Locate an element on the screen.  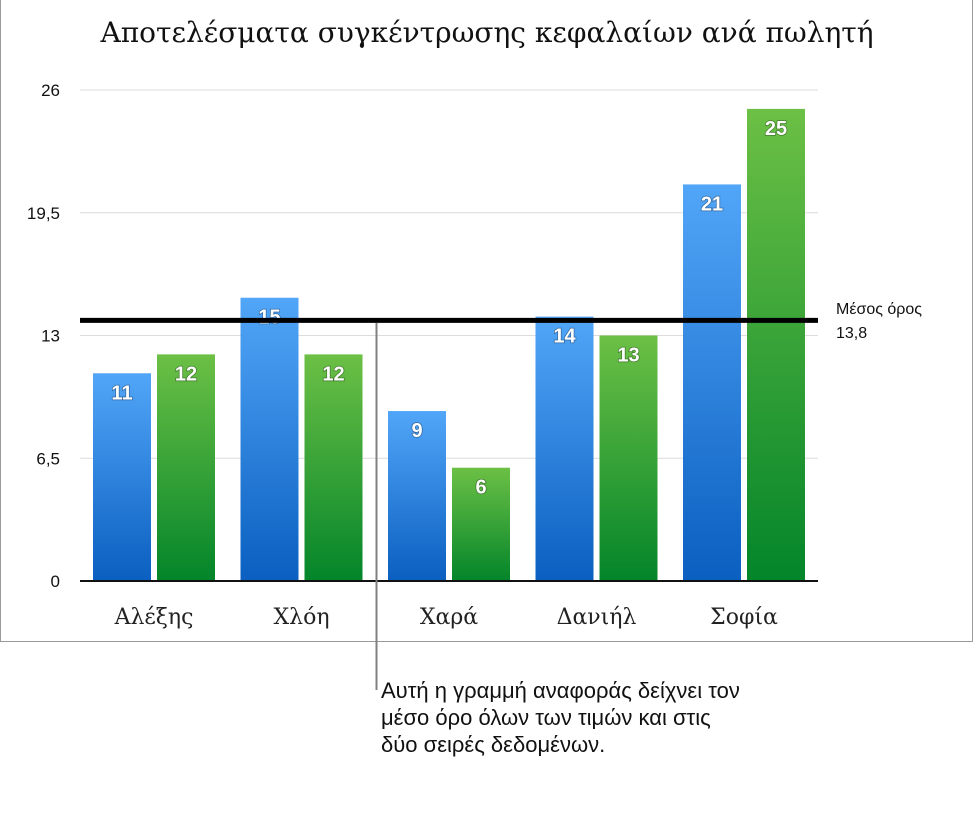
x-tick-label: Χλόη is located at coordinates (301, 617).